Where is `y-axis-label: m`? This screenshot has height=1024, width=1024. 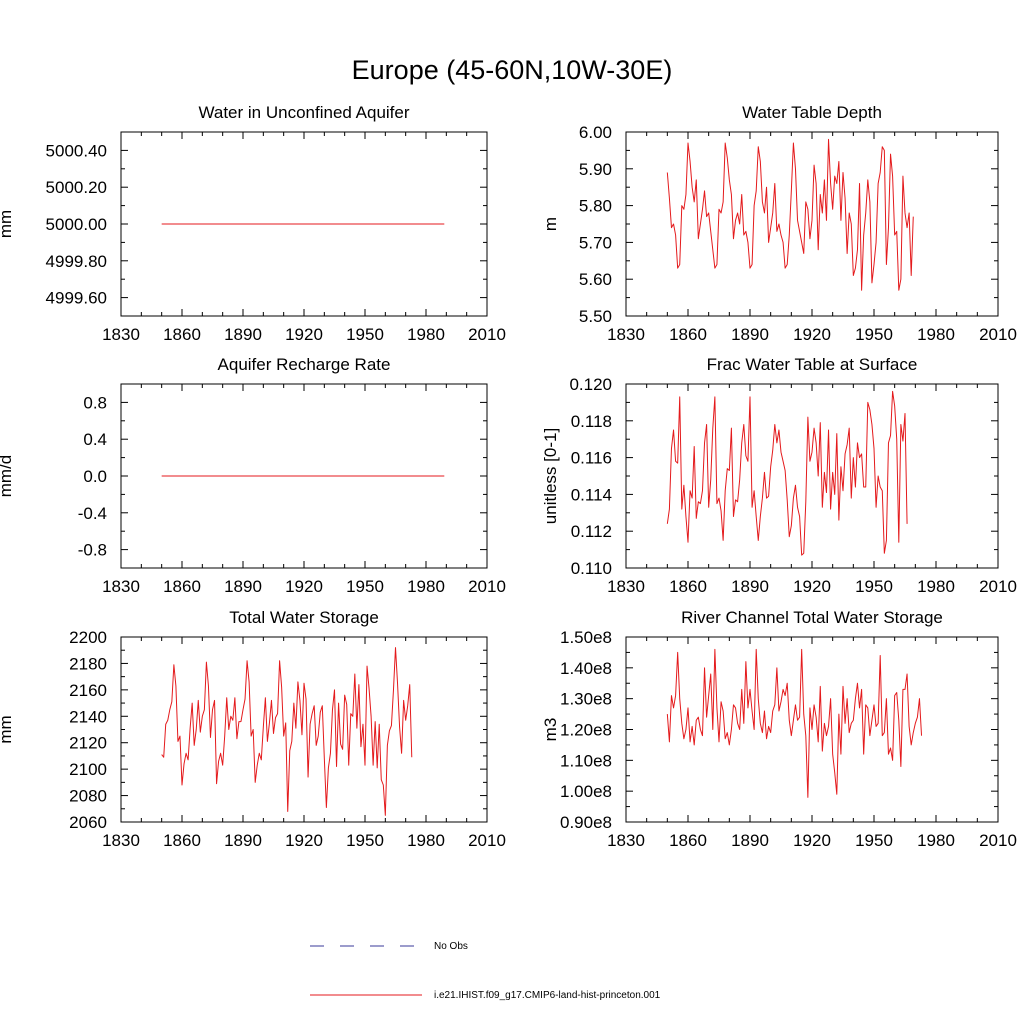
y-axis-label: m is located at coordinates (550, 224).